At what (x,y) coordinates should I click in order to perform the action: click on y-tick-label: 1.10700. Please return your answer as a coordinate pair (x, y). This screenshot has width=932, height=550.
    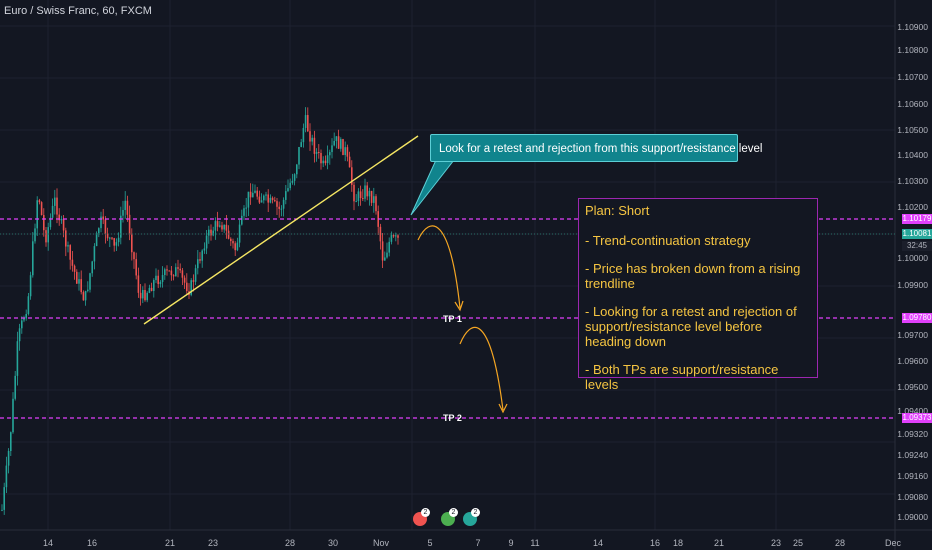
    Looking at the image, I should click on (912, 77).